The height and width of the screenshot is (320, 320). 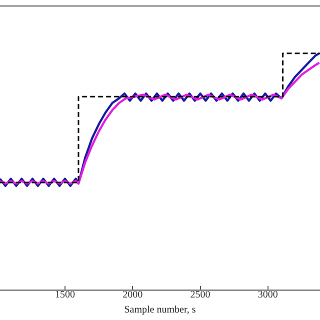 What do you see at coordinates (268, 295) in the screenshot?
I see `x-tick-label: 3000` at bounding box center [268, 295].